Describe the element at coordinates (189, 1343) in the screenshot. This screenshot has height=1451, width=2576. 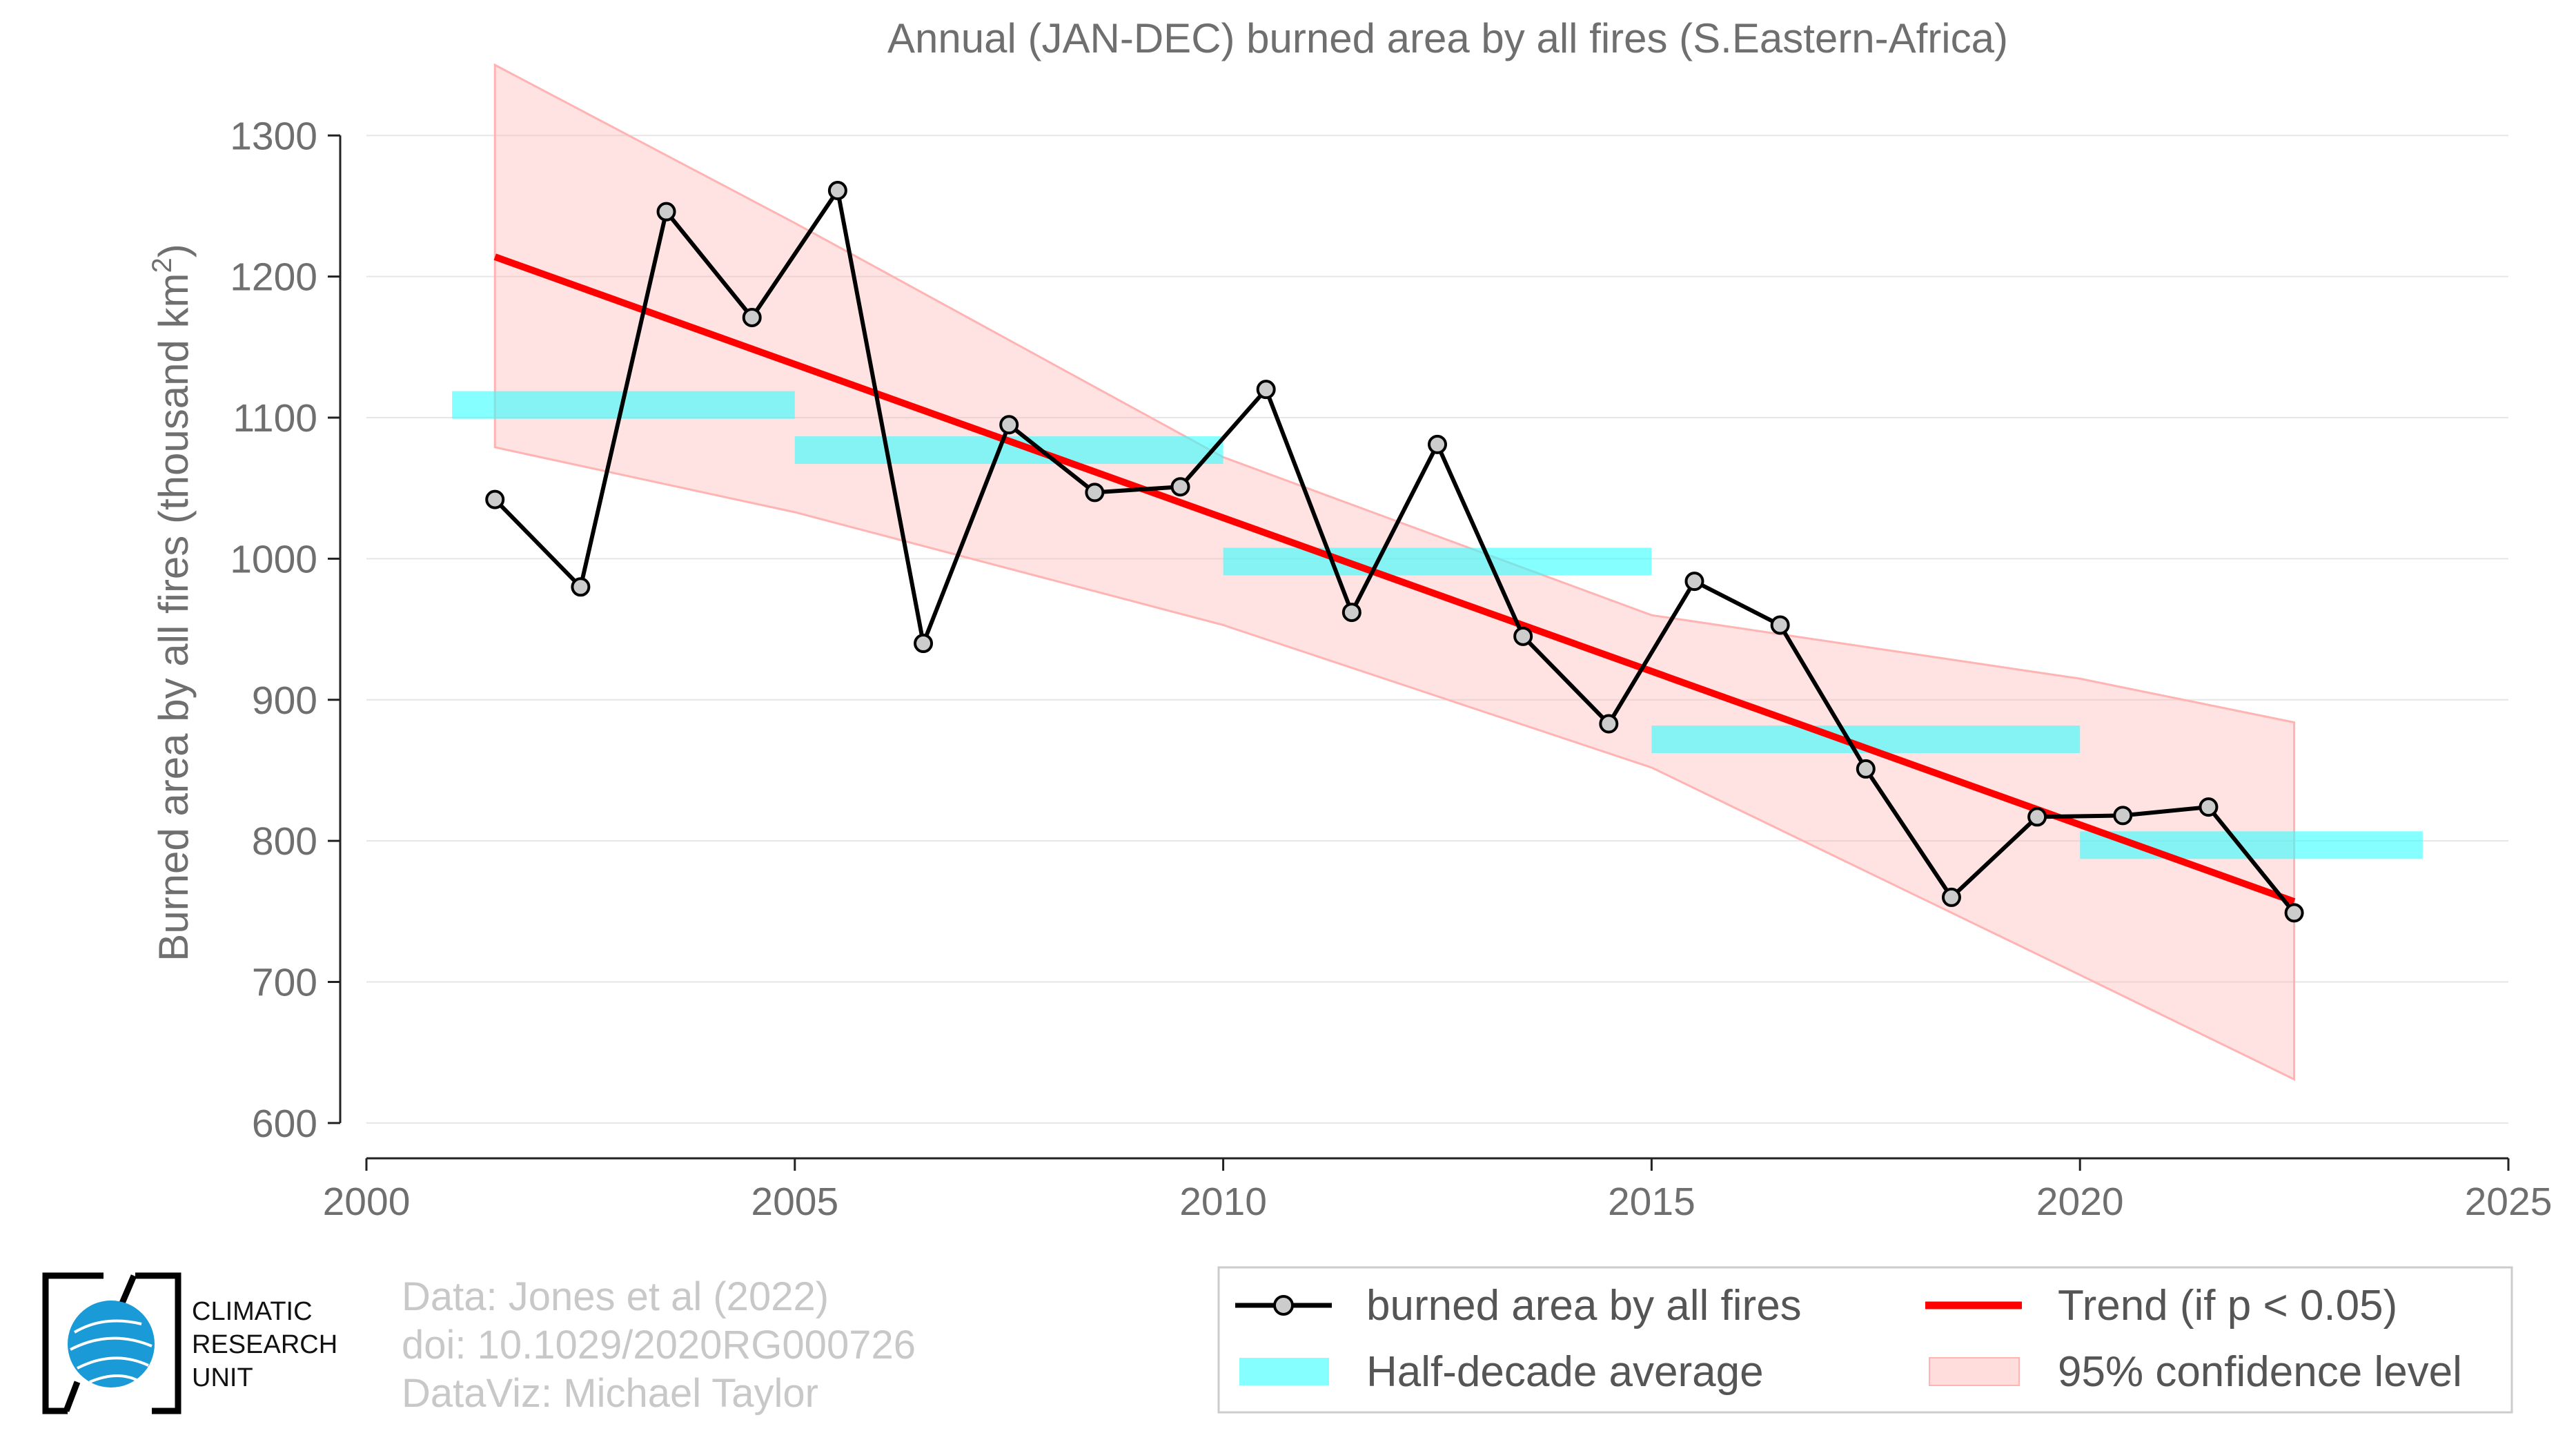
I see `cru-logo: CLIMATIC RESEARCH UNIT` at that location.